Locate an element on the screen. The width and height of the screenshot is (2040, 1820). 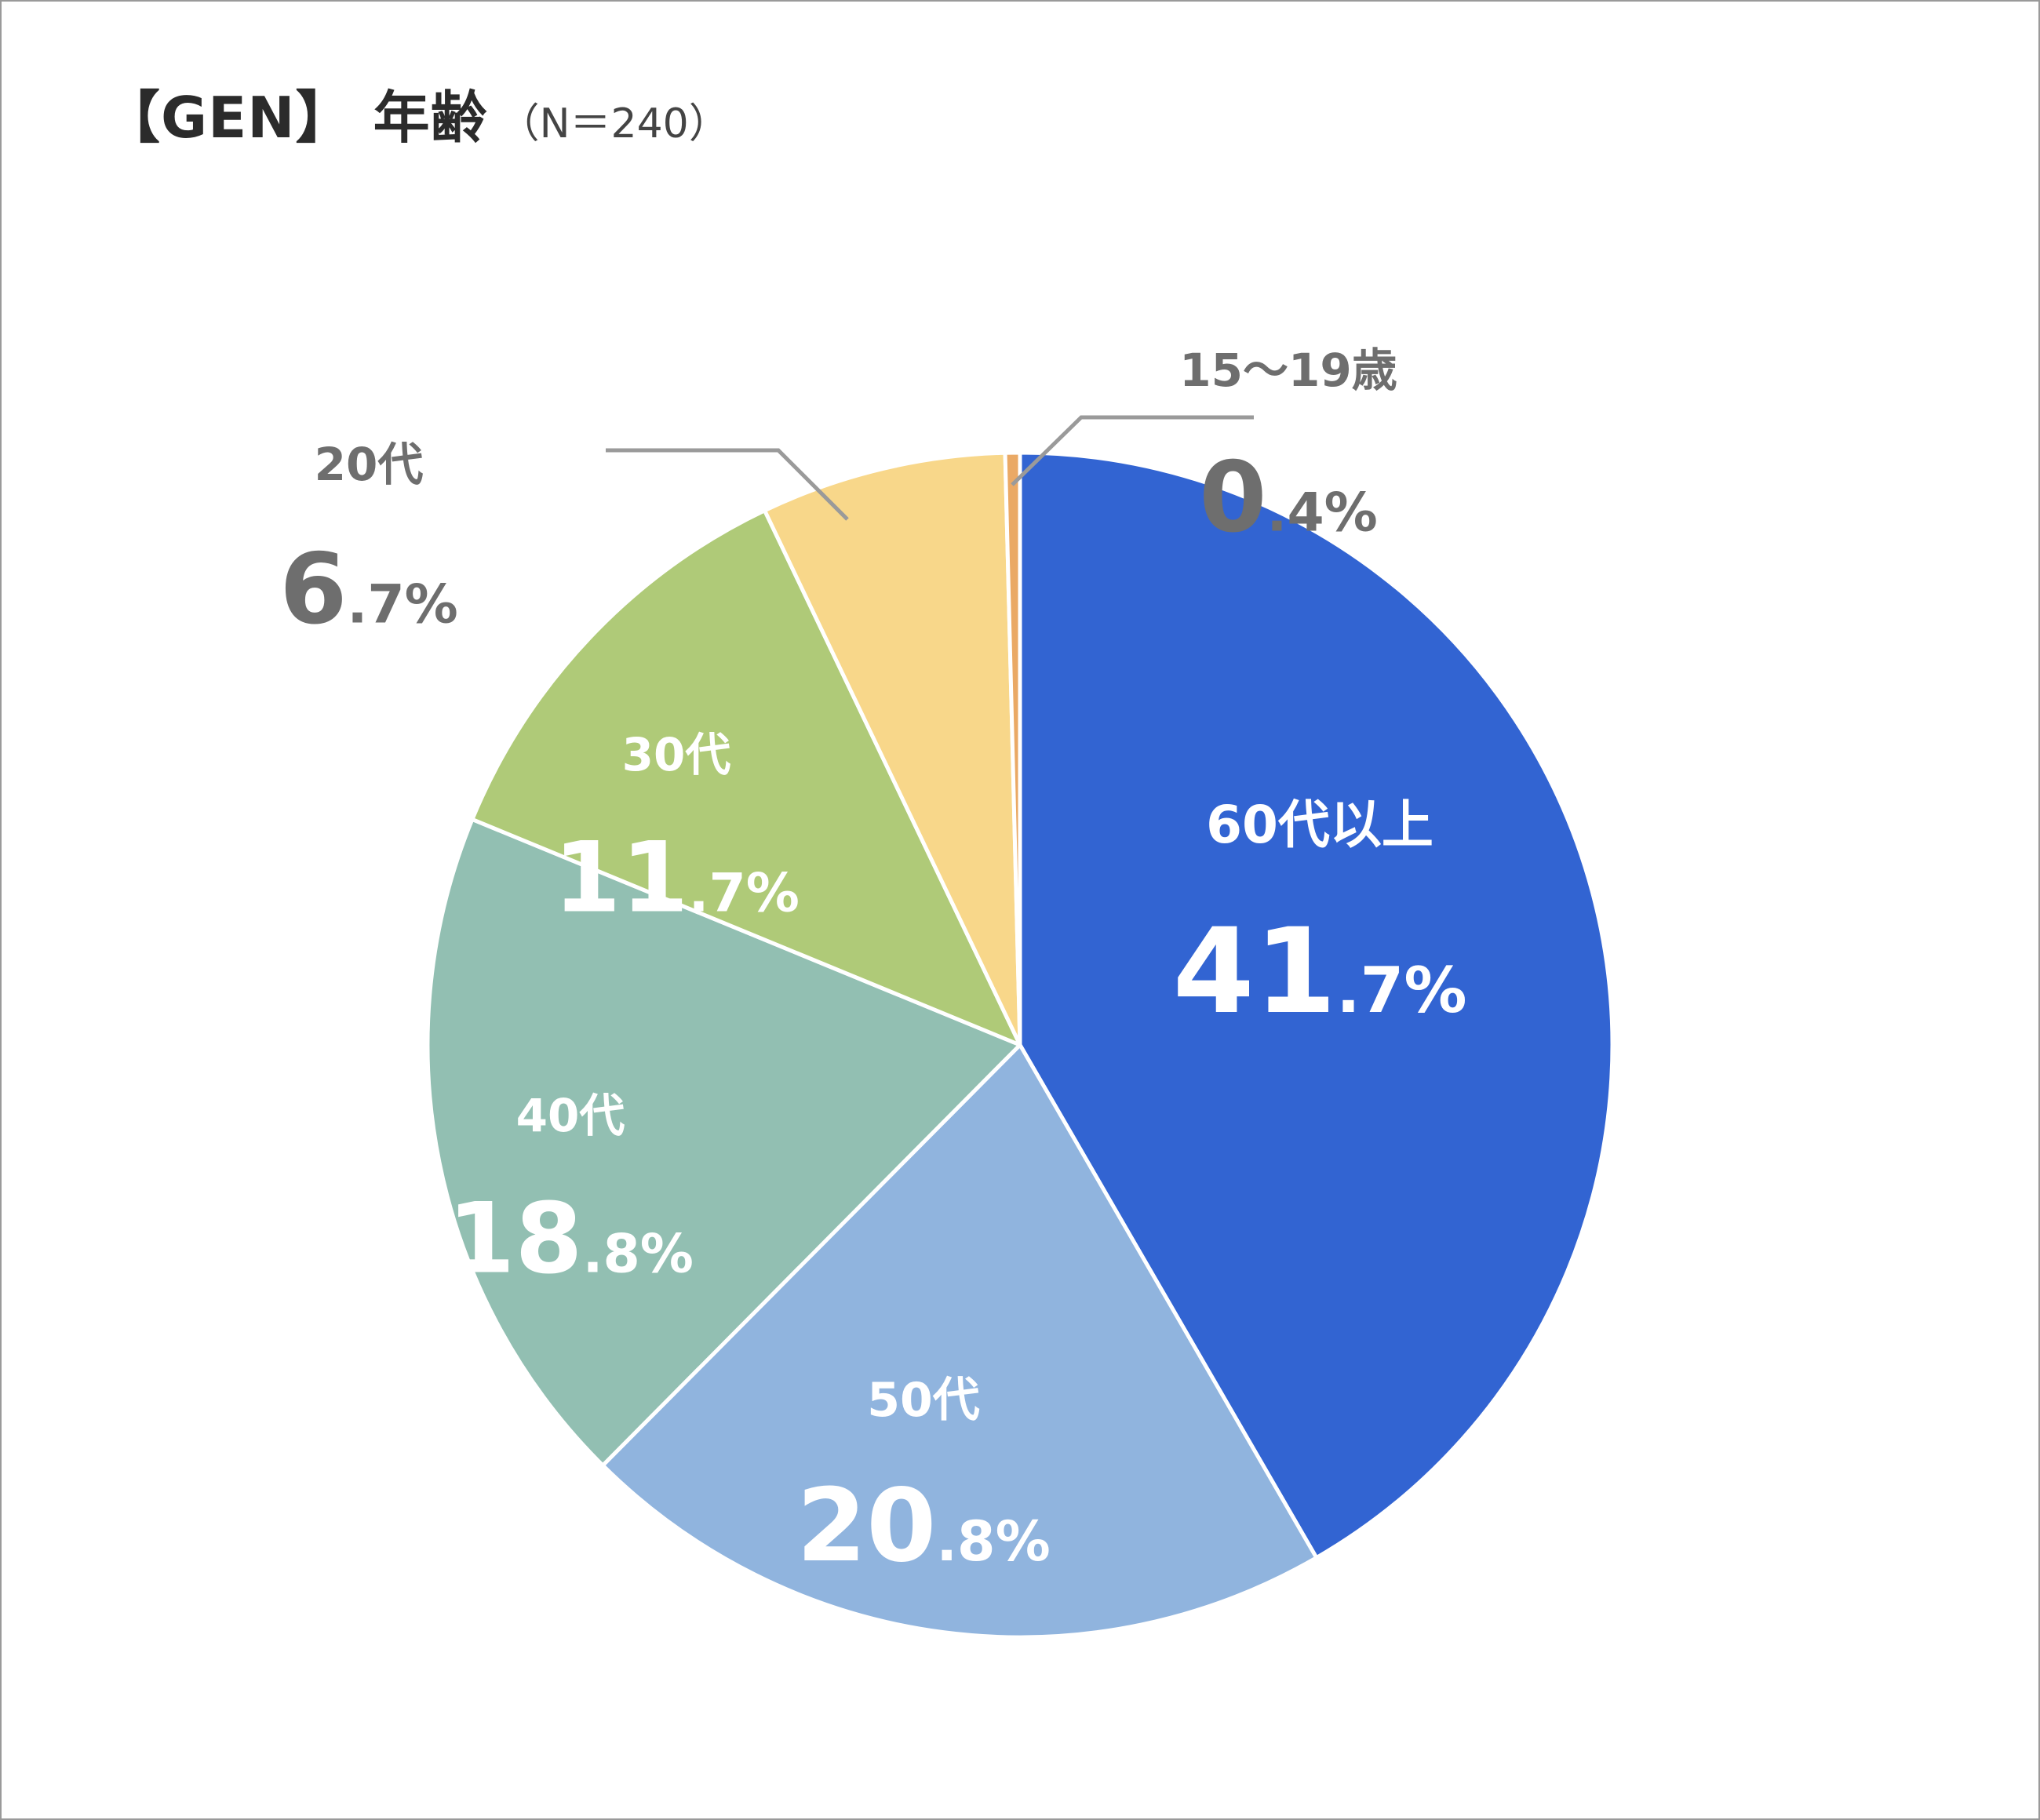
slice-label-2: 50代 is located at coordinates (923, 1400).